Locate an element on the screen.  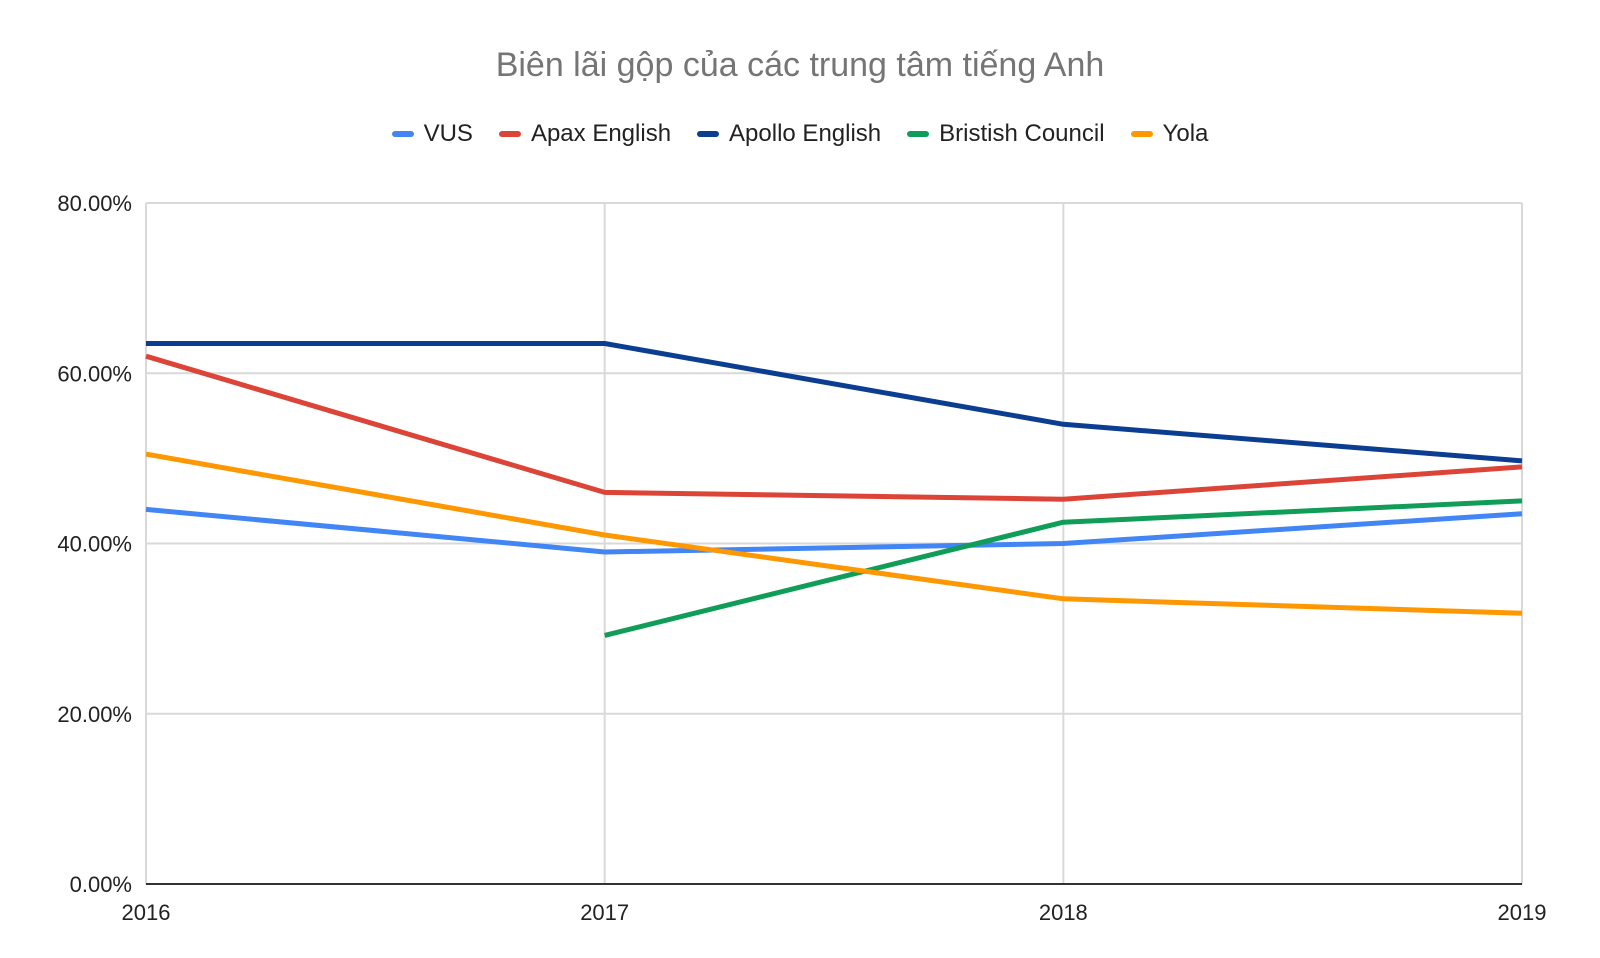
legend-swatch-apax-english is located at coordinates (509, 134).